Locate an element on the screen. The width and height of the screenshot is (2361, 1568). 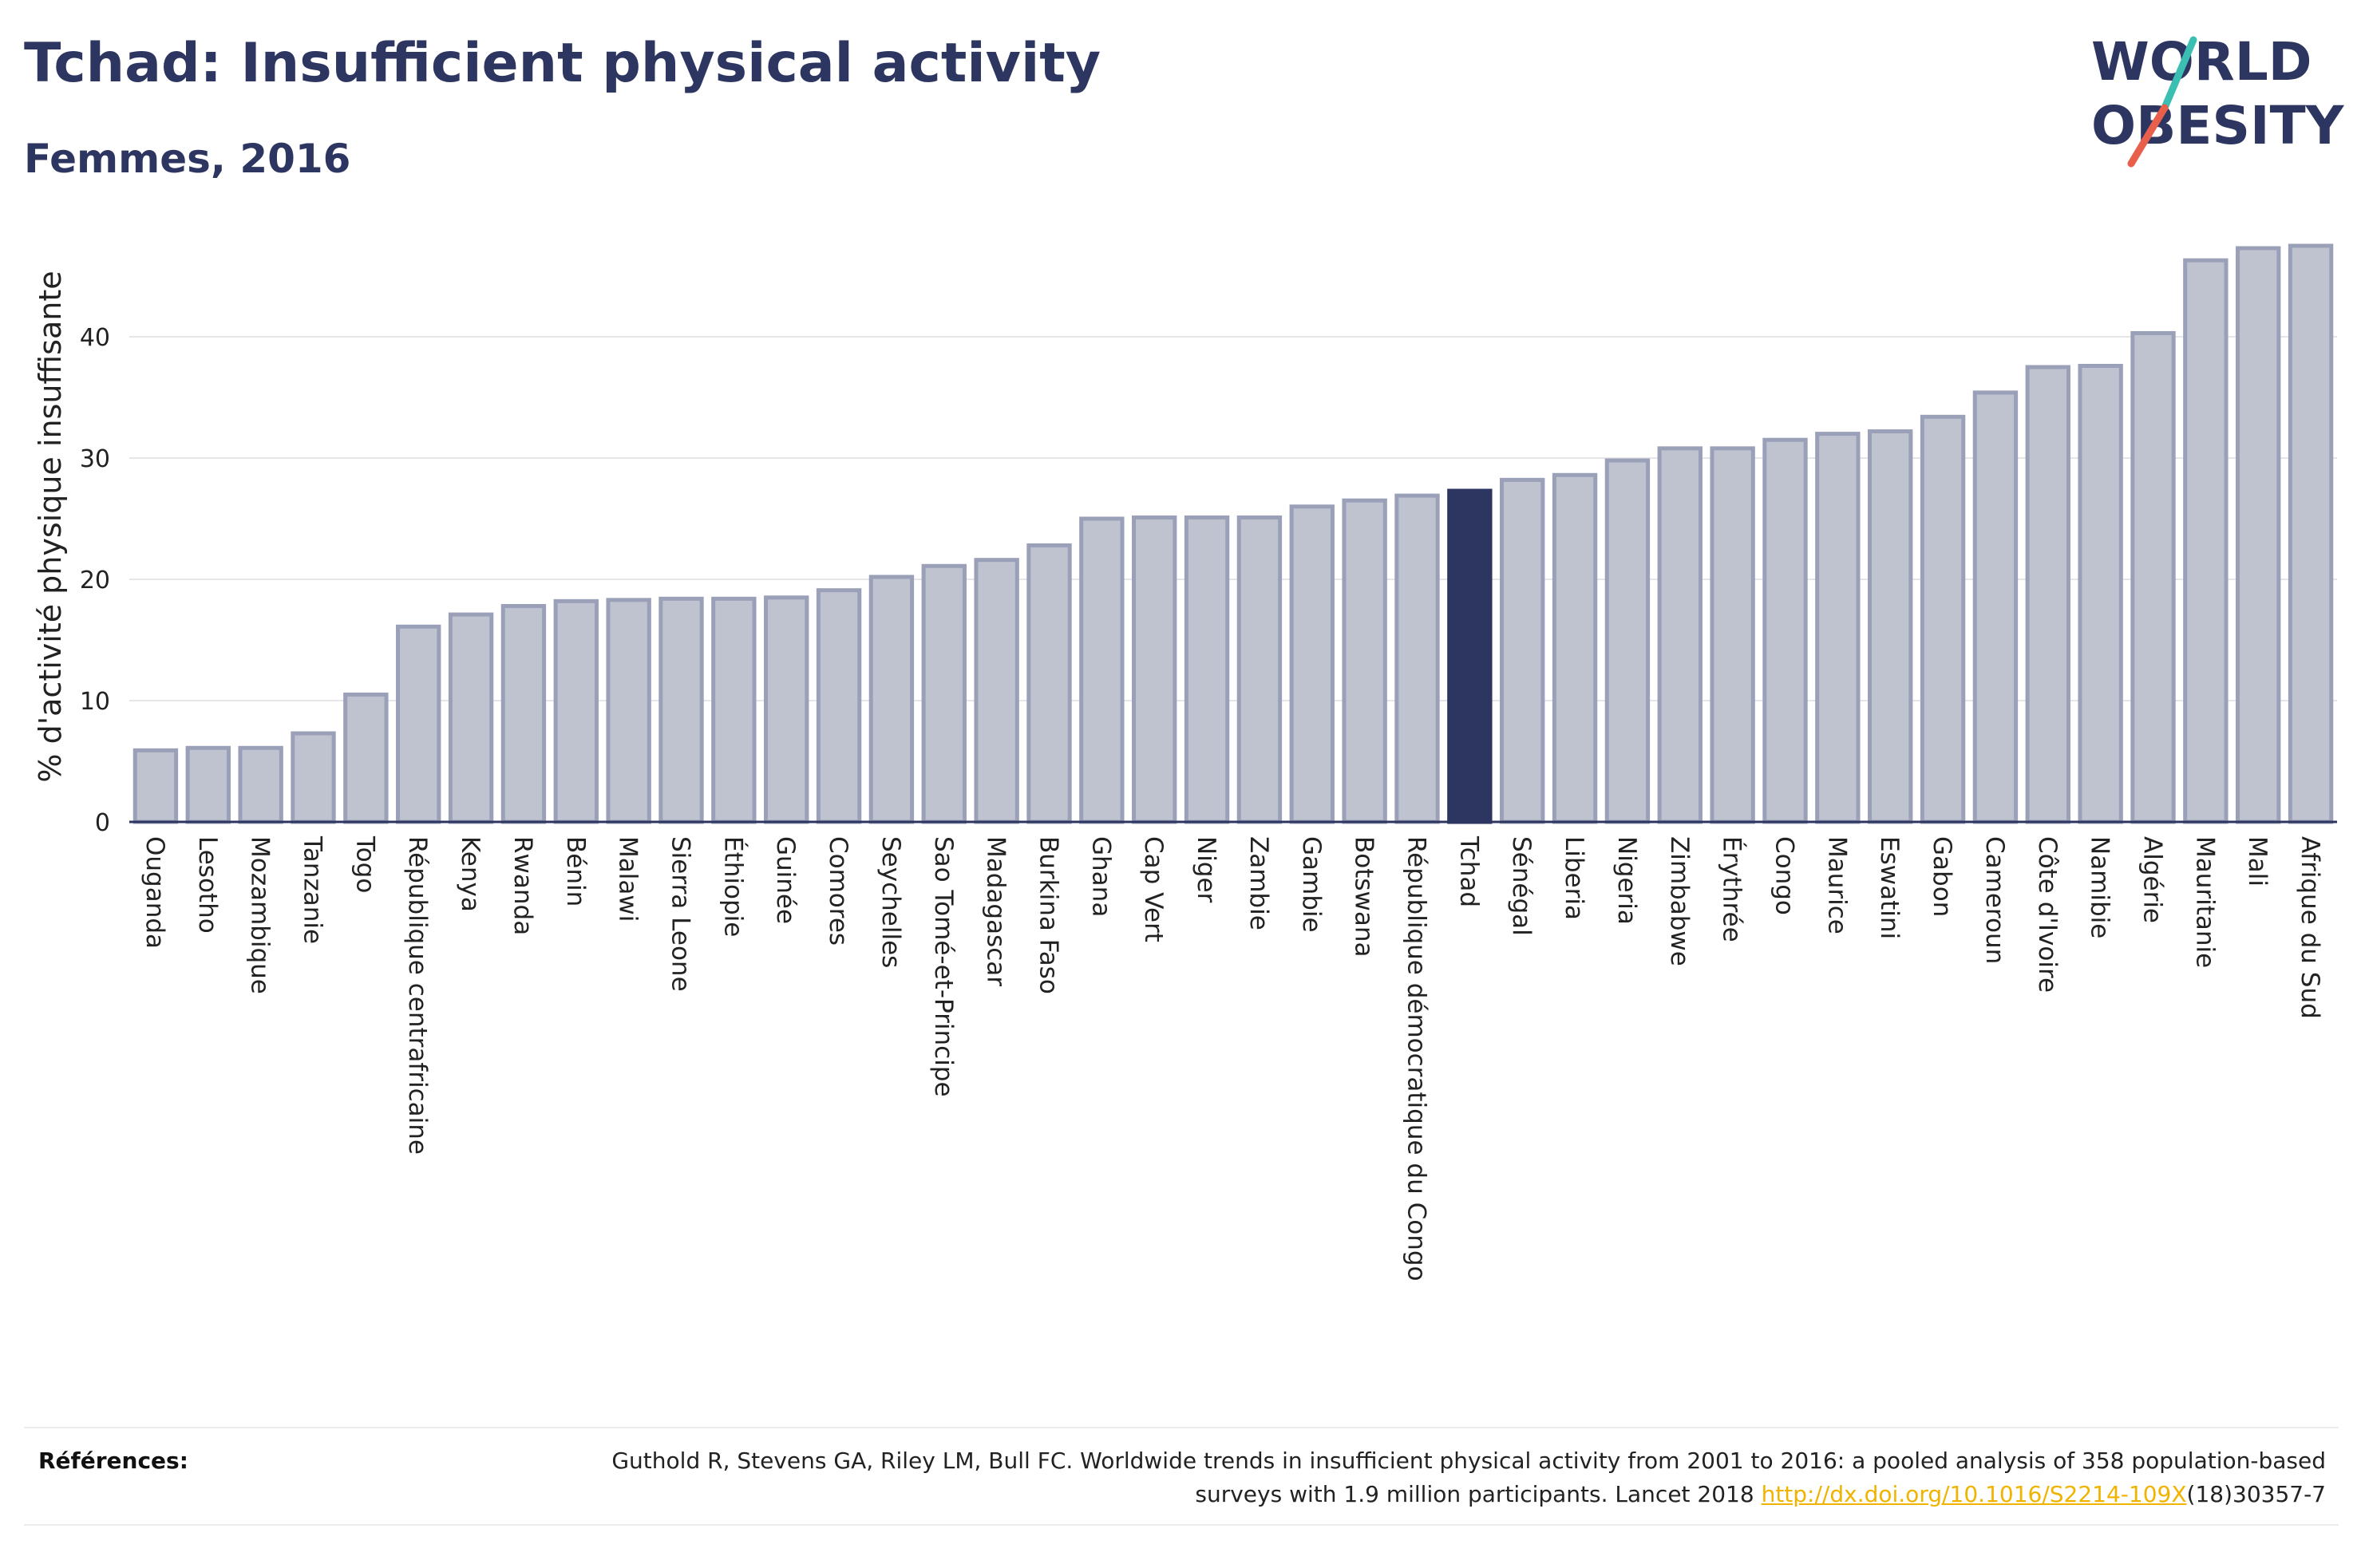
chart-subtitle: Femmes, 2016 is located at coordinates (187, 159).